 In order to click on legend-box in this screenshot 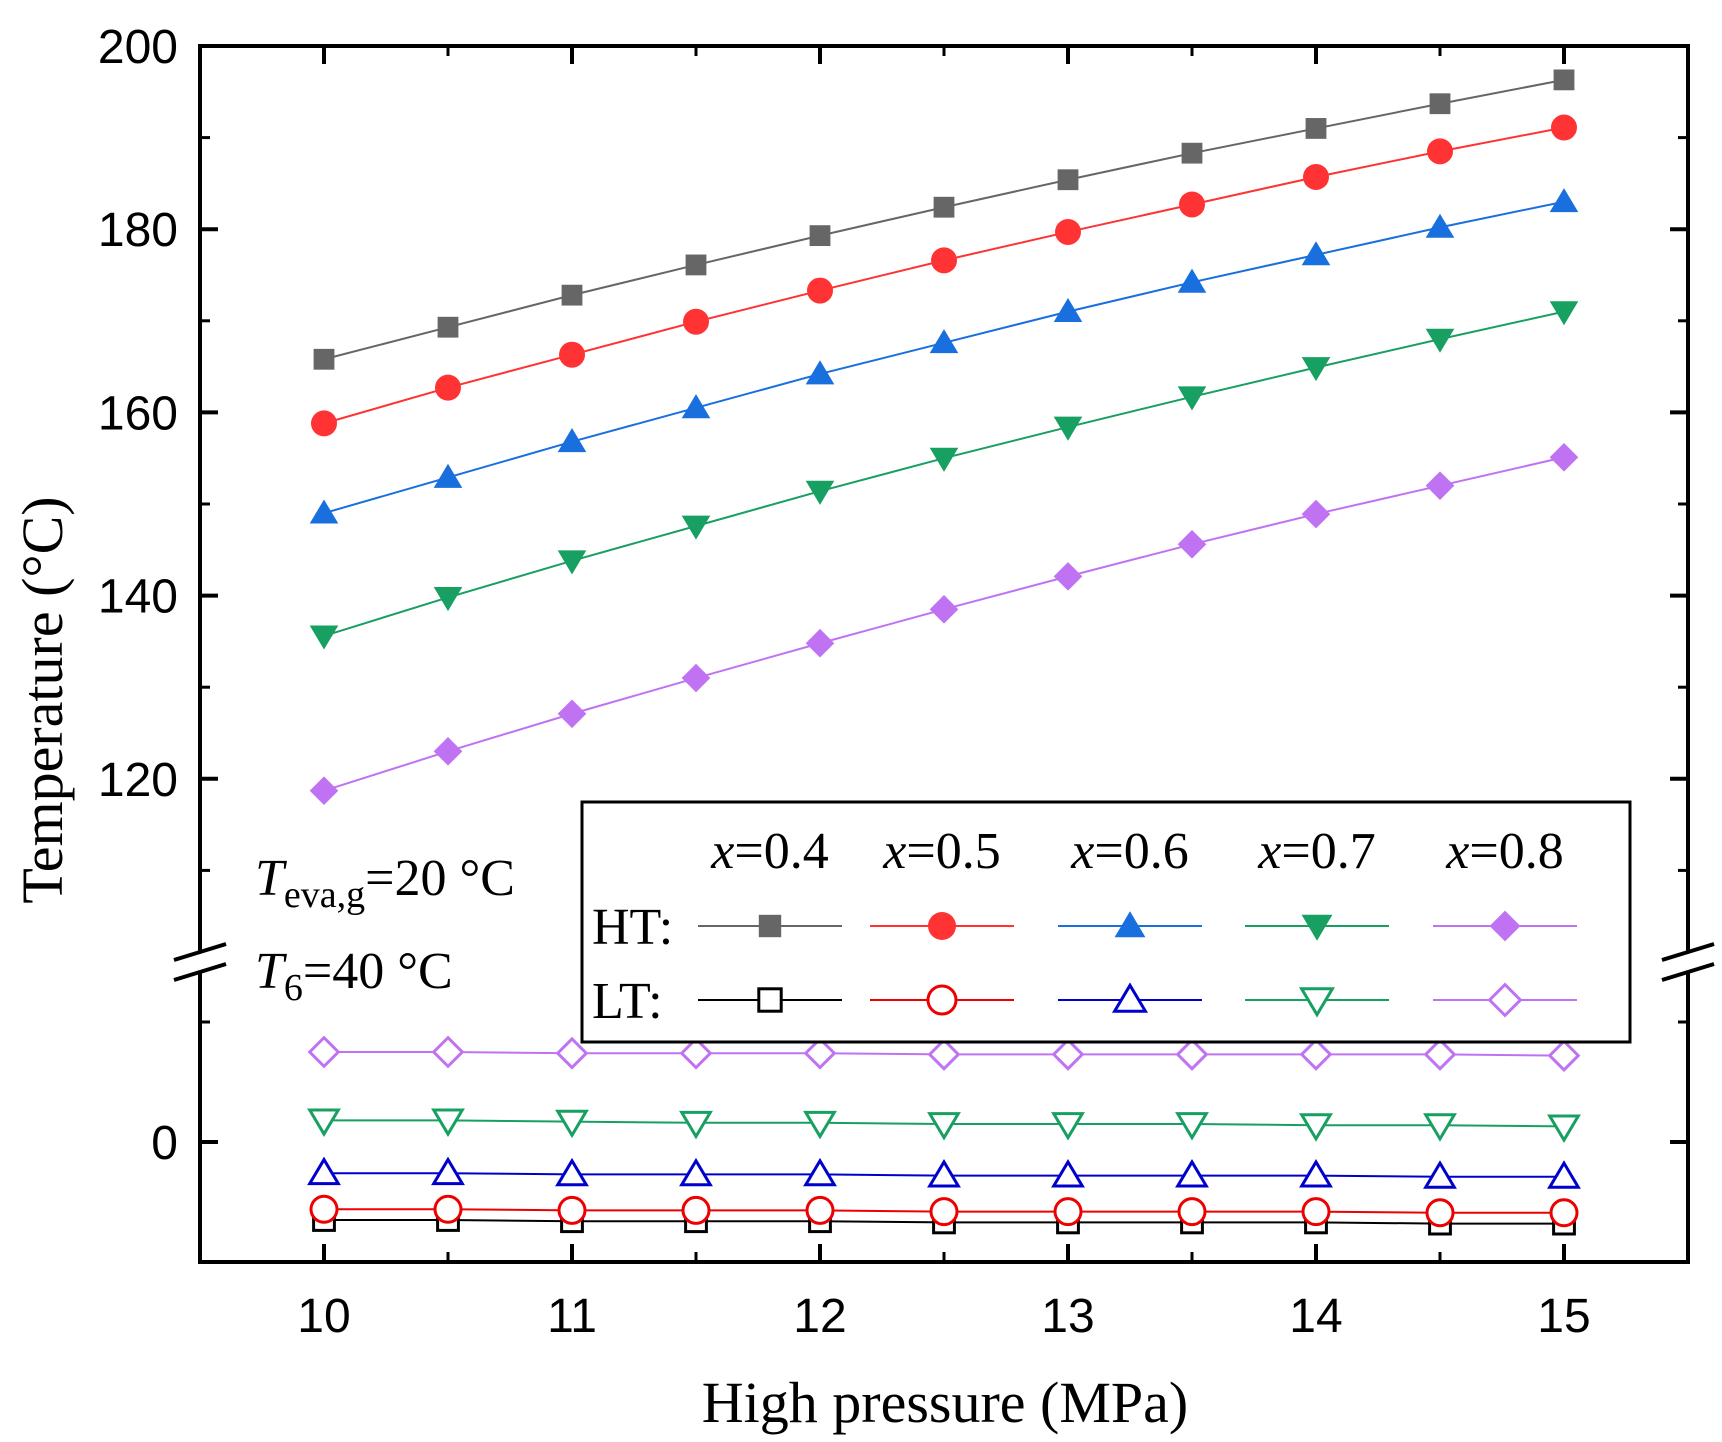, I will do `click(1106, 922)`.